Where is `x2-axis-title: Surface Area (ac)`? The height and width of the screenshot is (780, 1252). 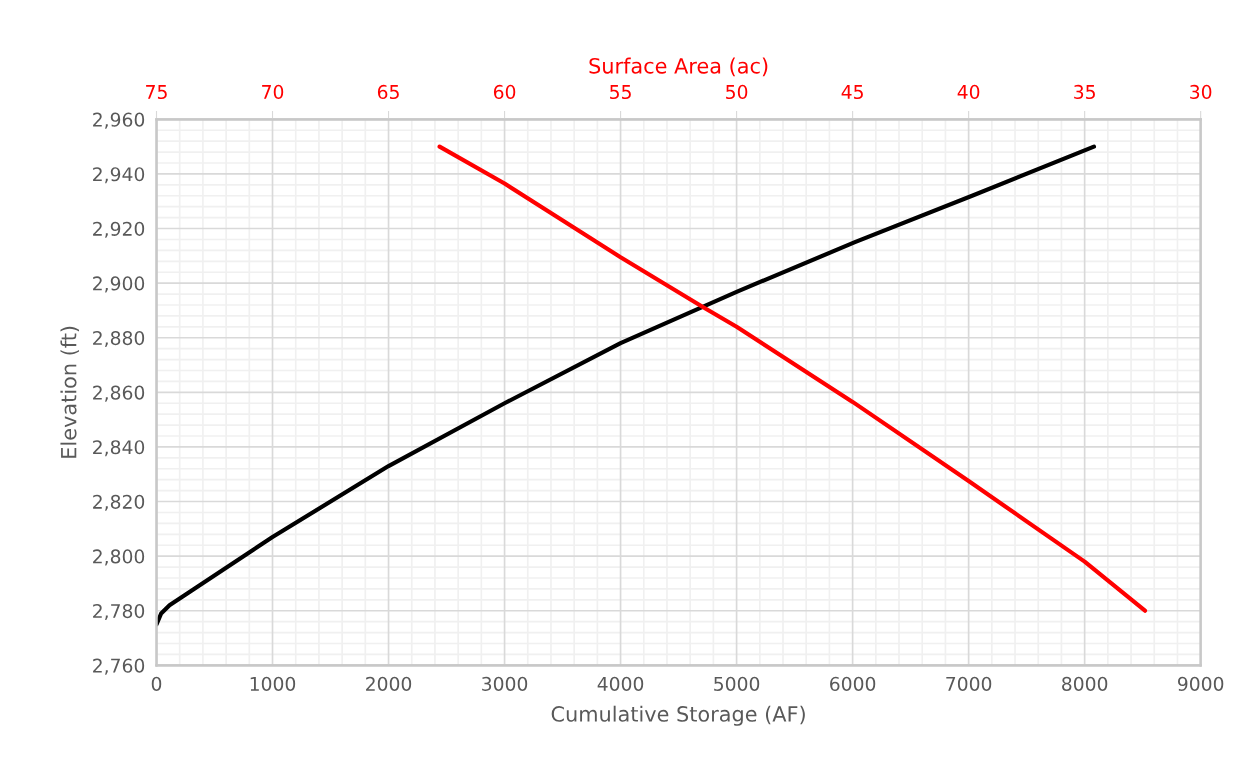
x2-axis-title: Surface Area (ac) is located at coordinates (678, 67).